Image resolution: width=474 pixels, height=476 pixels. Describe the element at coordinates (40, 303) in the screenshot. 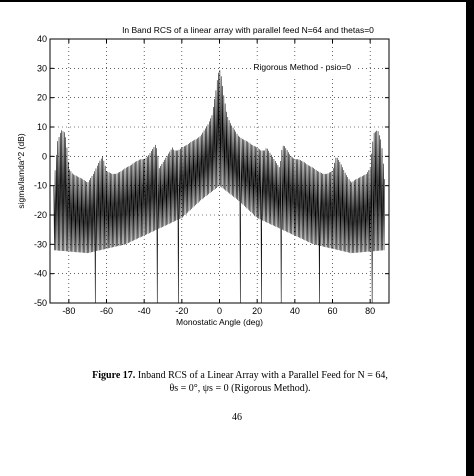

I see `y-tick-label: -50` at that location.